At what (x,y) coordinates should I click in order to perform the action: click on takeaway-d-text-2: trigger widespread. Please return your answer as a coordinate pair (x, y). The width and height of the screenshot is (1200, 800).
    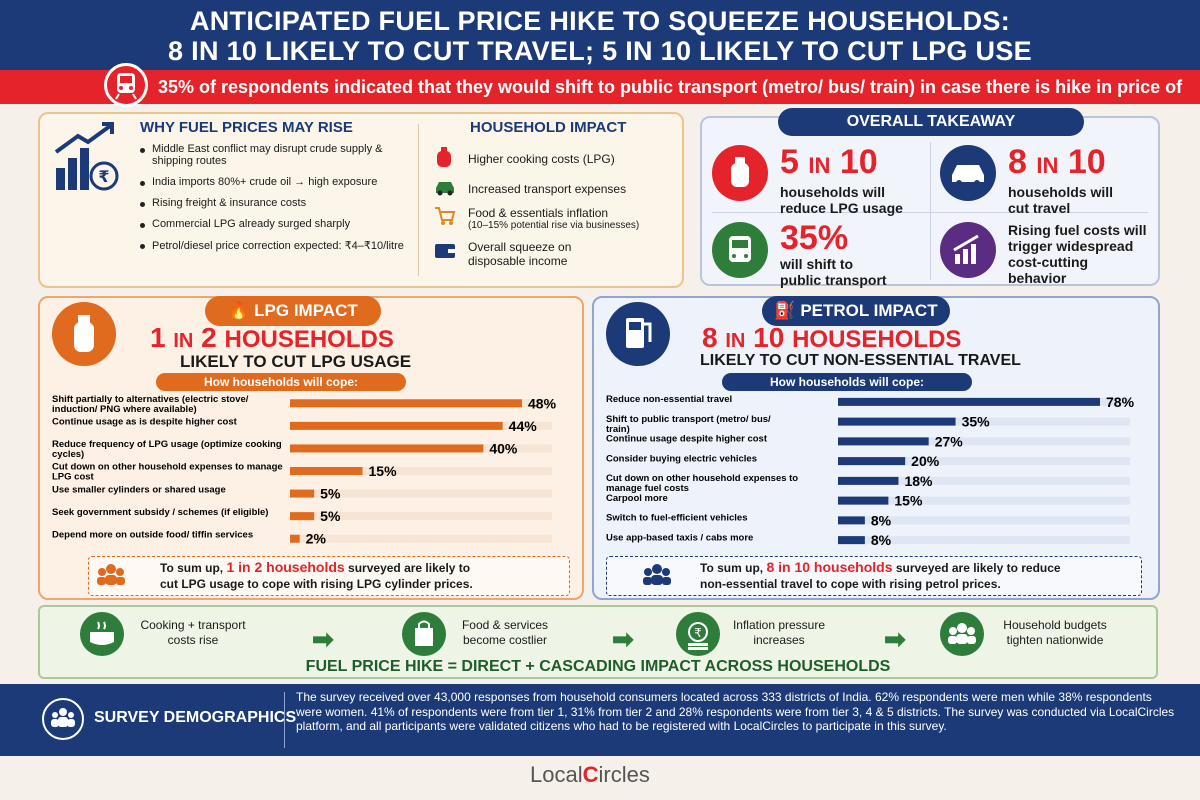
    Looking at the image, I should click on (1071, 246).